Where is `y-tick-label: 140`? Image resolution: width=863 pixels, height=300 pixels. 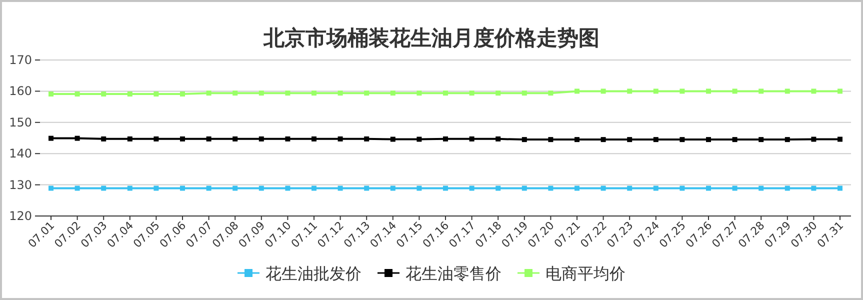 y-tick-label: 140 is located at coordinates (20, 153).